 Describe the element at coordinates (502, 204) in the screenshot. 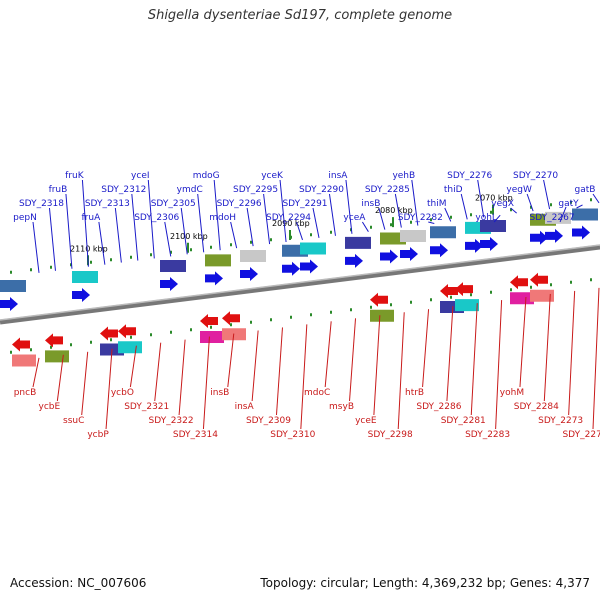

I see `forward-gene-label: yegX` at that location.